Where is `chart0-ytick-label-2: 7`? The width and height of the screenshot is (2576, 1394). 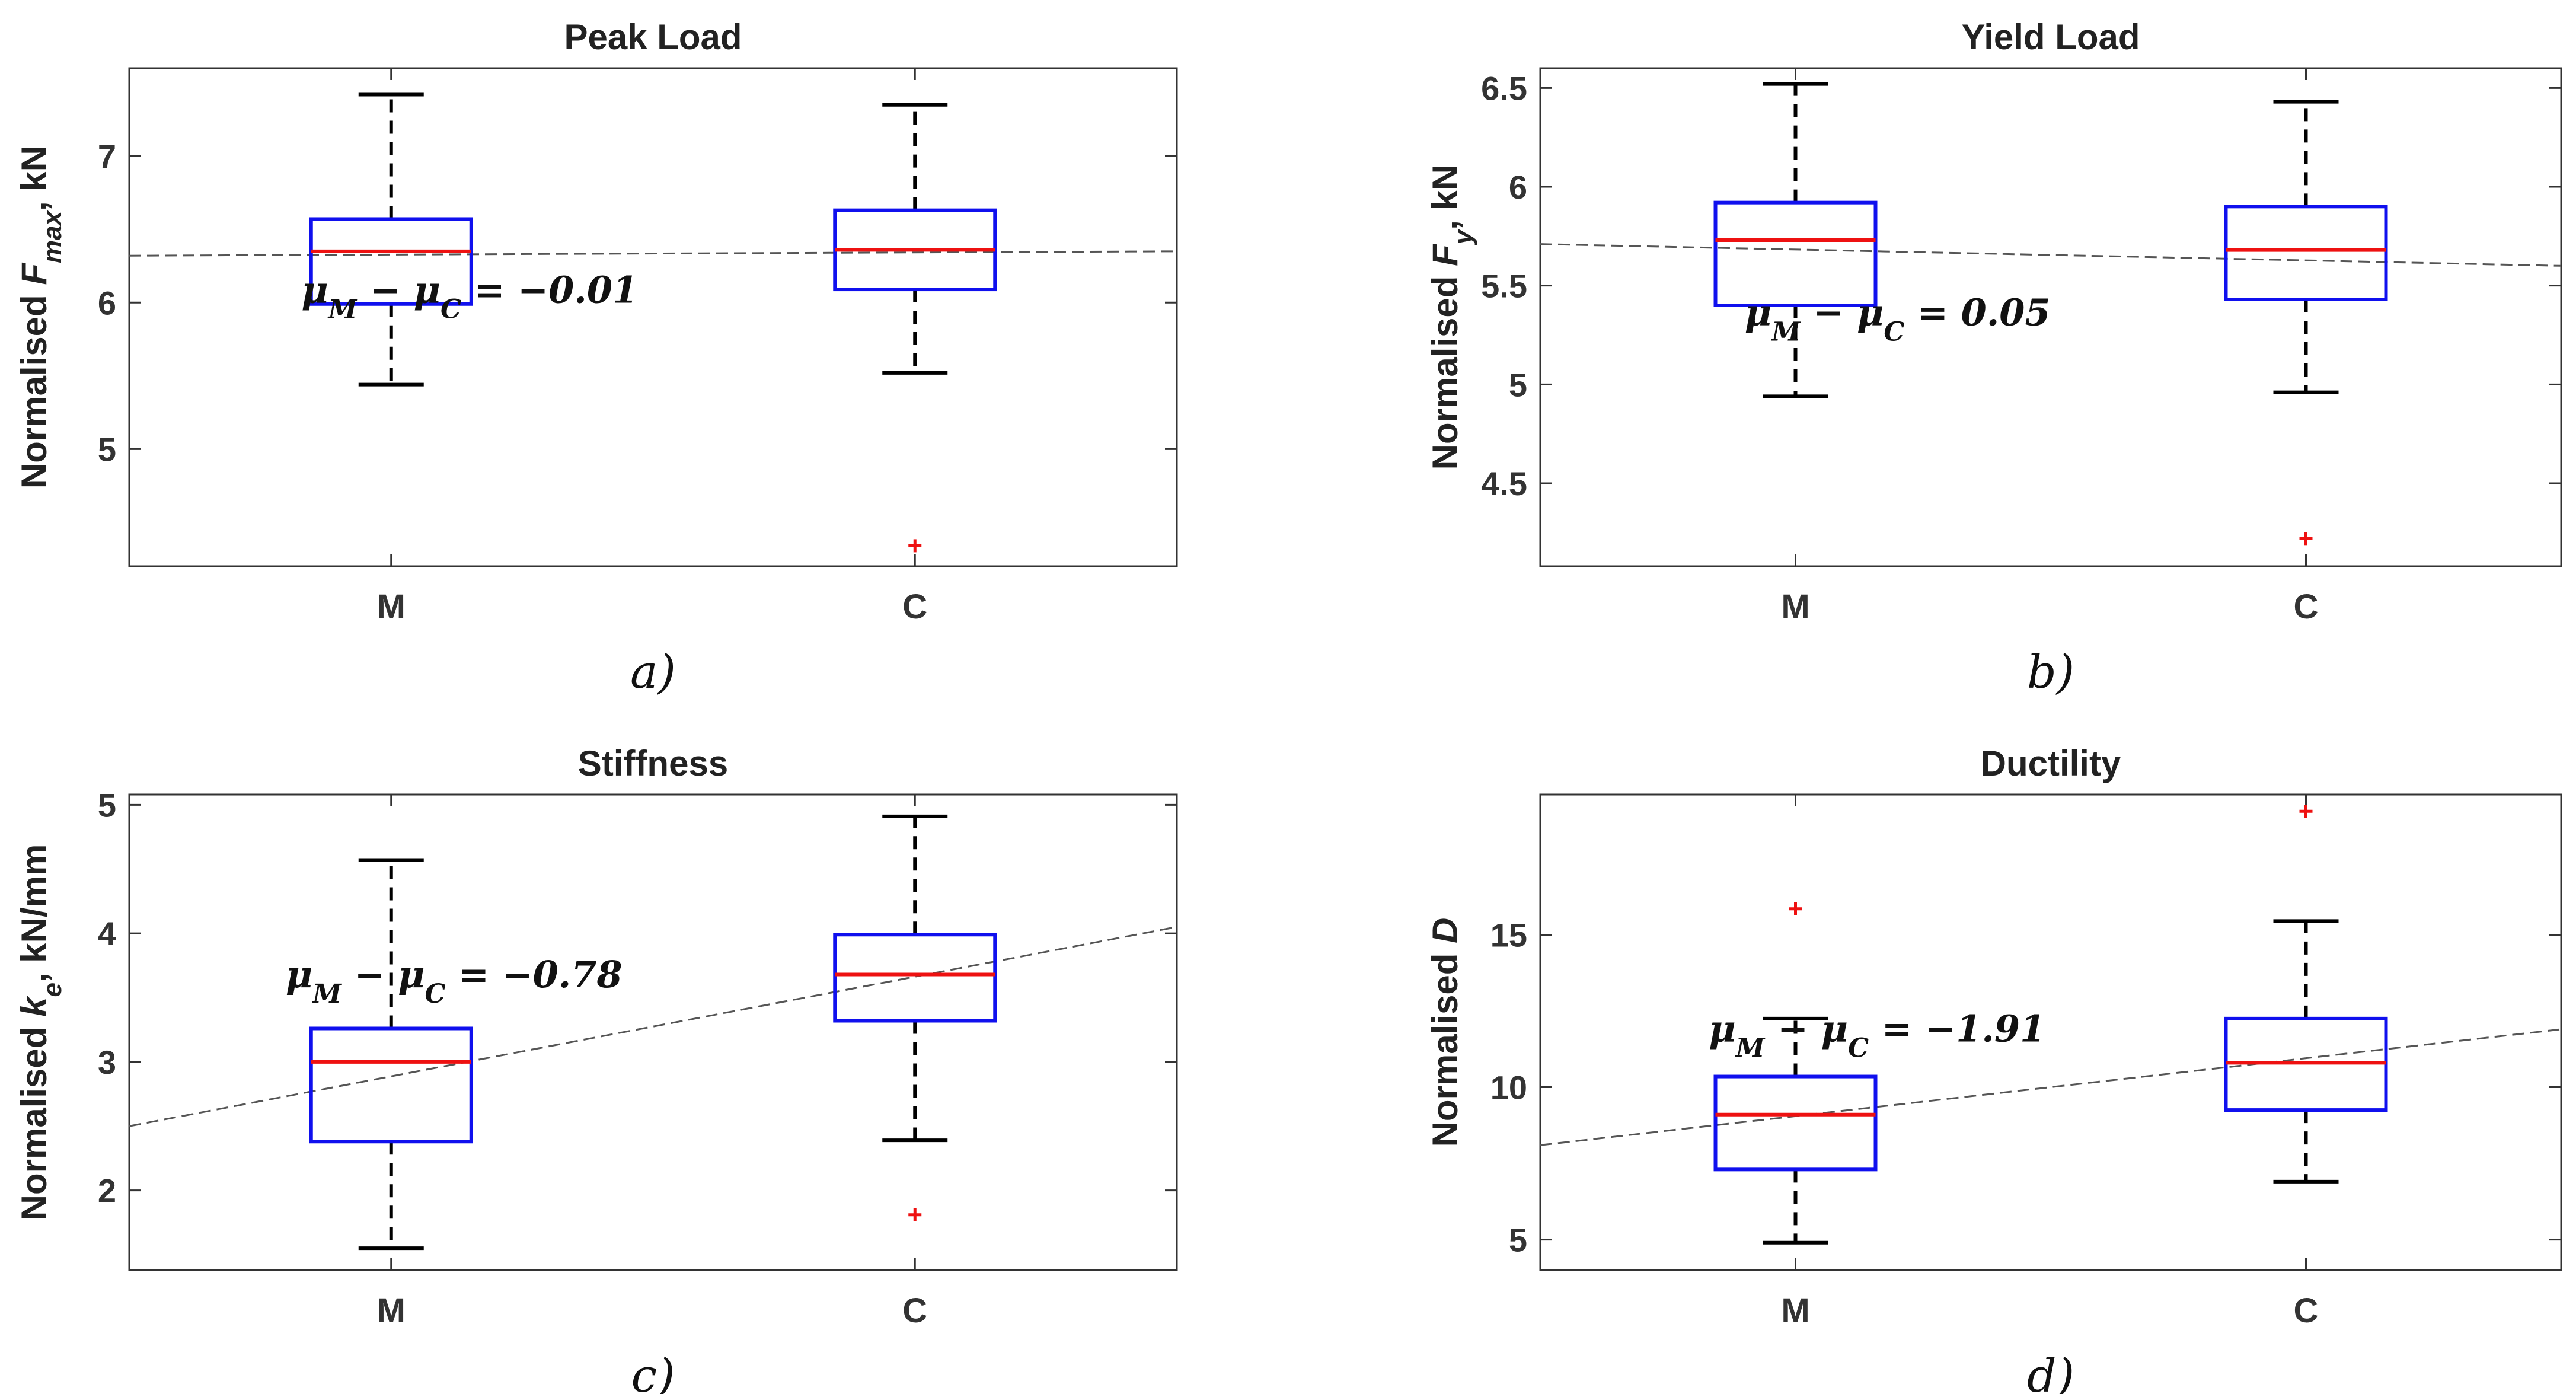
chart0-ytick-label-2: 7 is located at coordinates (107, 156).